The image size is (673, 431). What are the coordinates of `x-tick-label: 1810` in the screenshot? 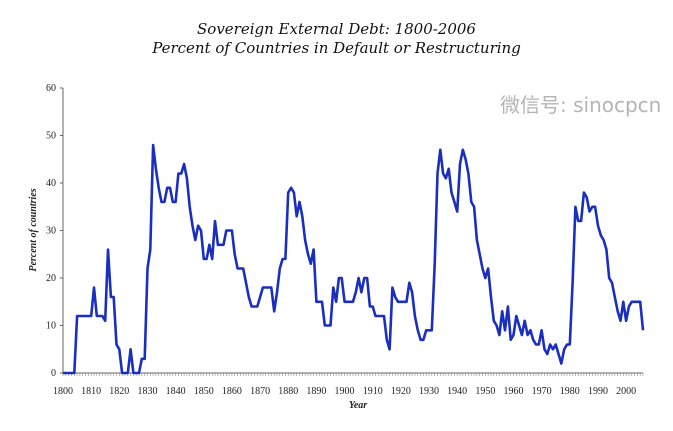 It's located at (91, 391).